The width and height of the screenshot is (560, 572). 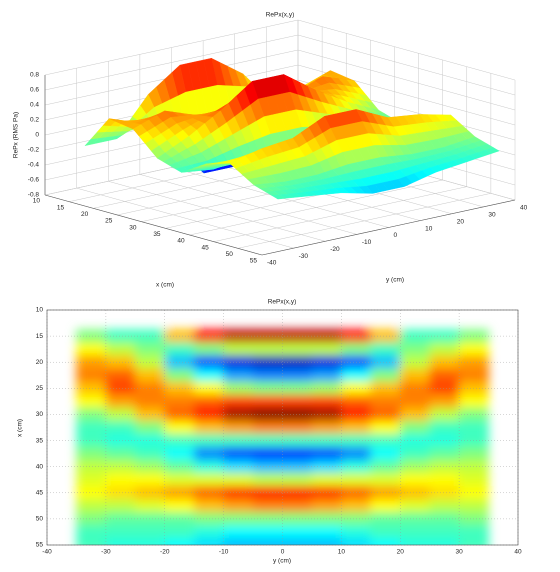 I want to click on x-tick-label: -40, so click(x=47, y=552).